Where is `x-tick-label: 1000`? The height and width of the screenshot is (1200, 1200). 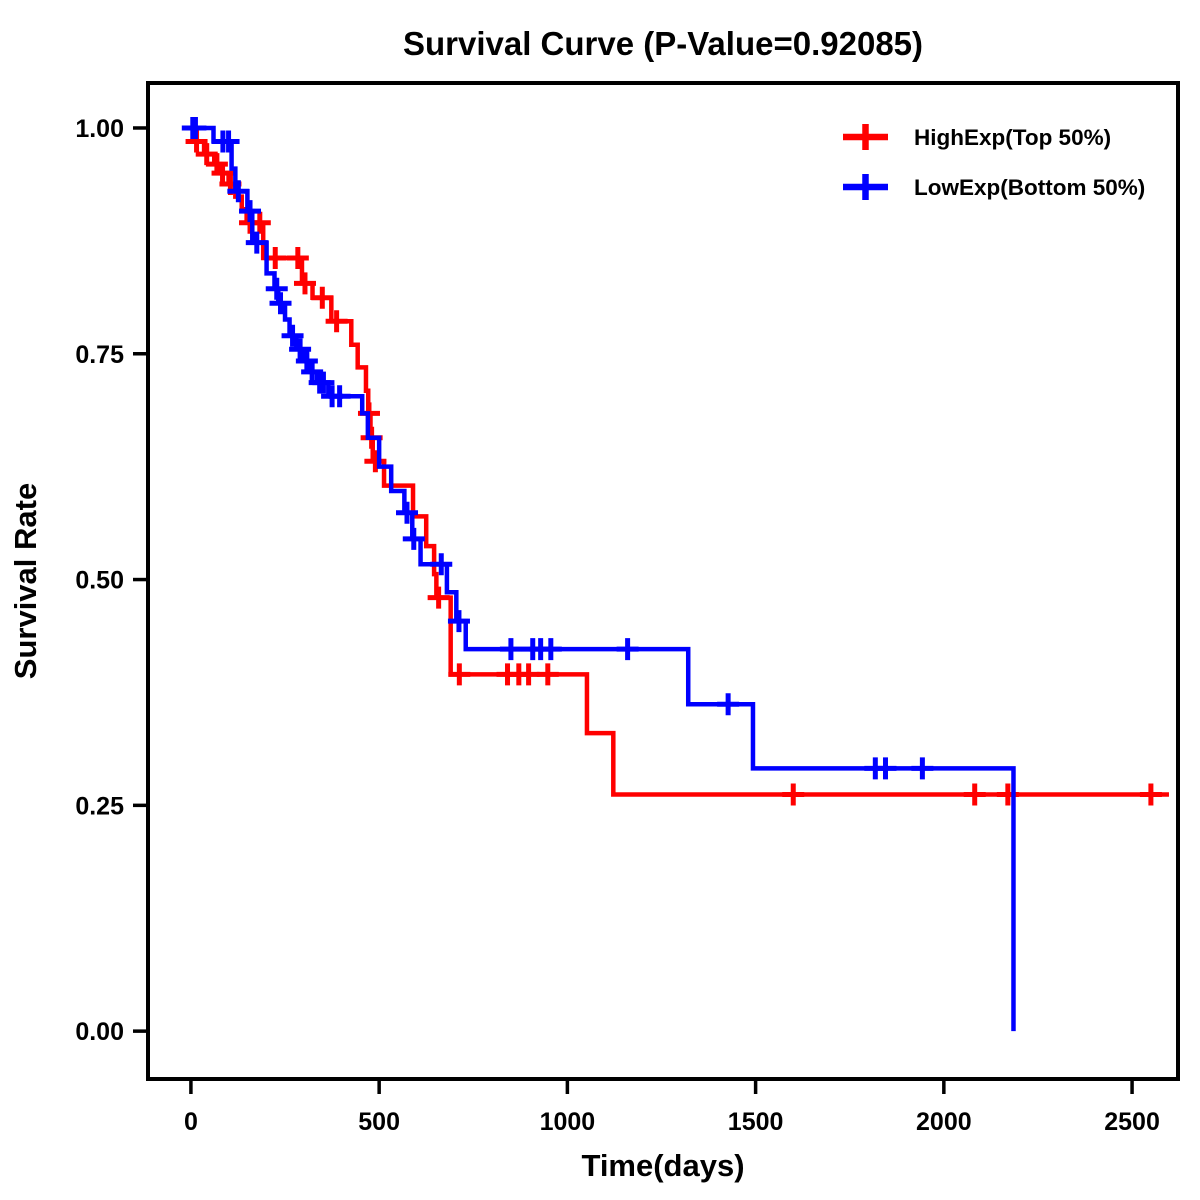
x-tick-label: 1000 is located at coordinates (568, 1122).